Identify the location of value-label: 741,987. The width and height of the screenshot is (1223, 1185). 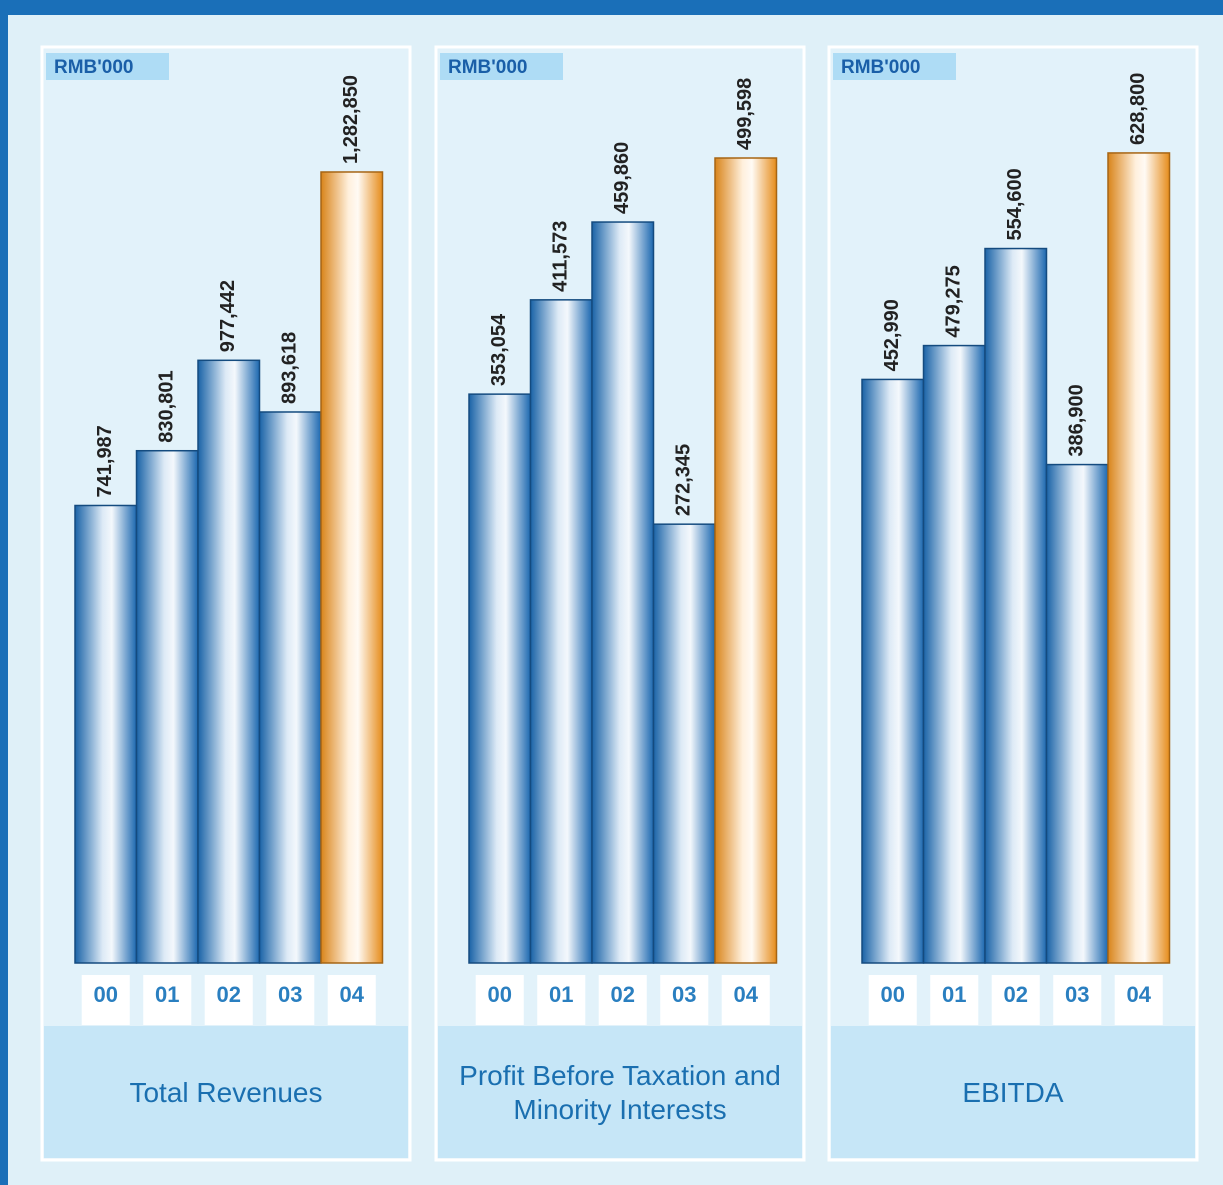
(105, 461).